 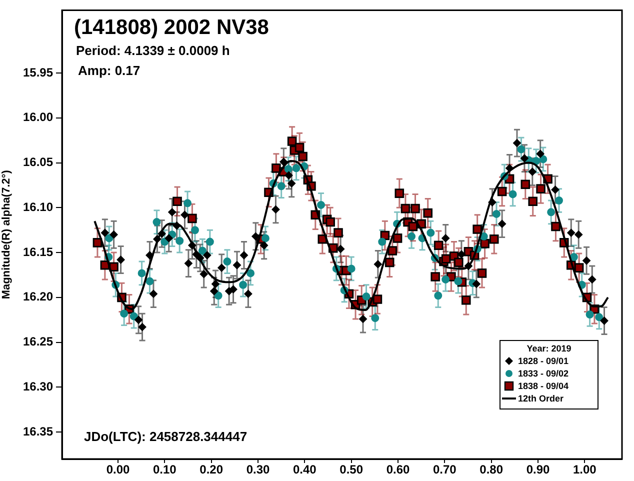 I want to click on y-tick-label: 16.30, so click(x=38, y=387).